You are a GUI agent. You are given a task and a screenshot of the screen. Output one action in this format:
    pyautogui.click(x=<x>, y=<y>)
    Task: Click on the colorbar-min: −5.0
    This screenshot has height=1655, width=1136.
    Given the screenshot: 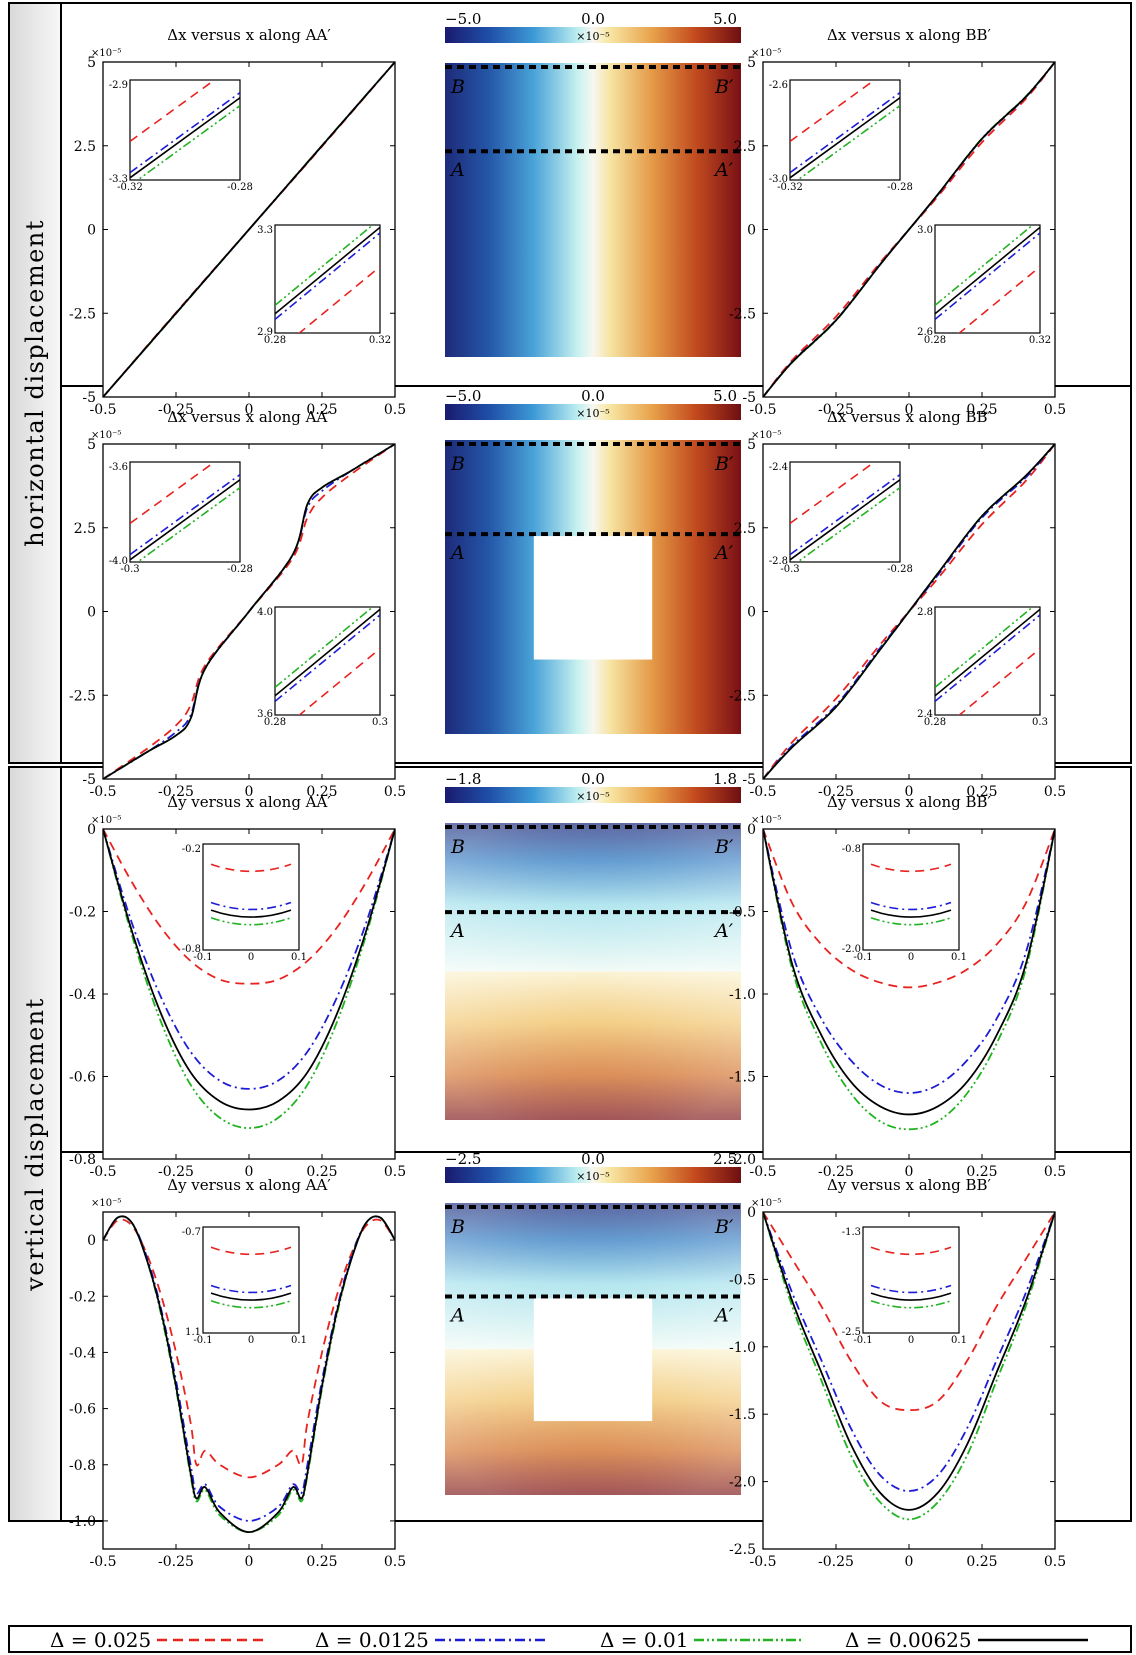 What is the action you would take?
    pyautogui.click(x=463, y=19)
    